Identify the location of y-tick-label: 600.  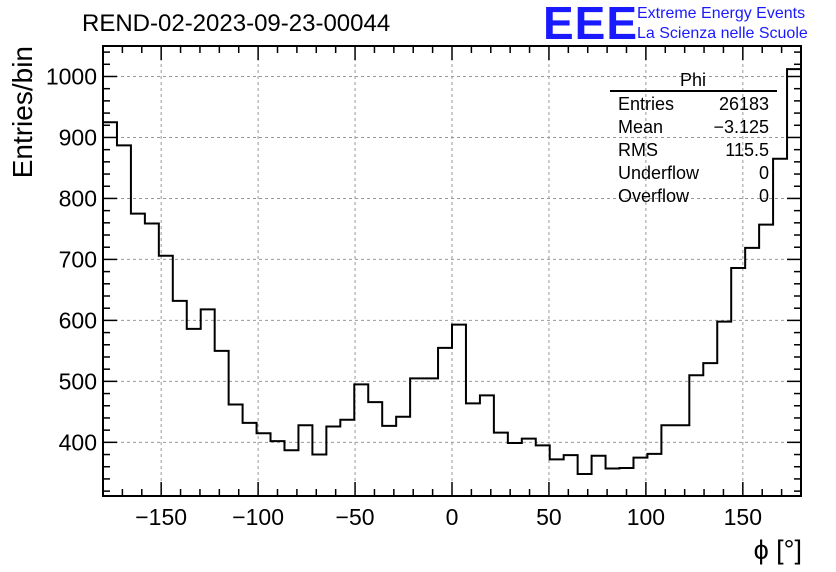
(78, 320).